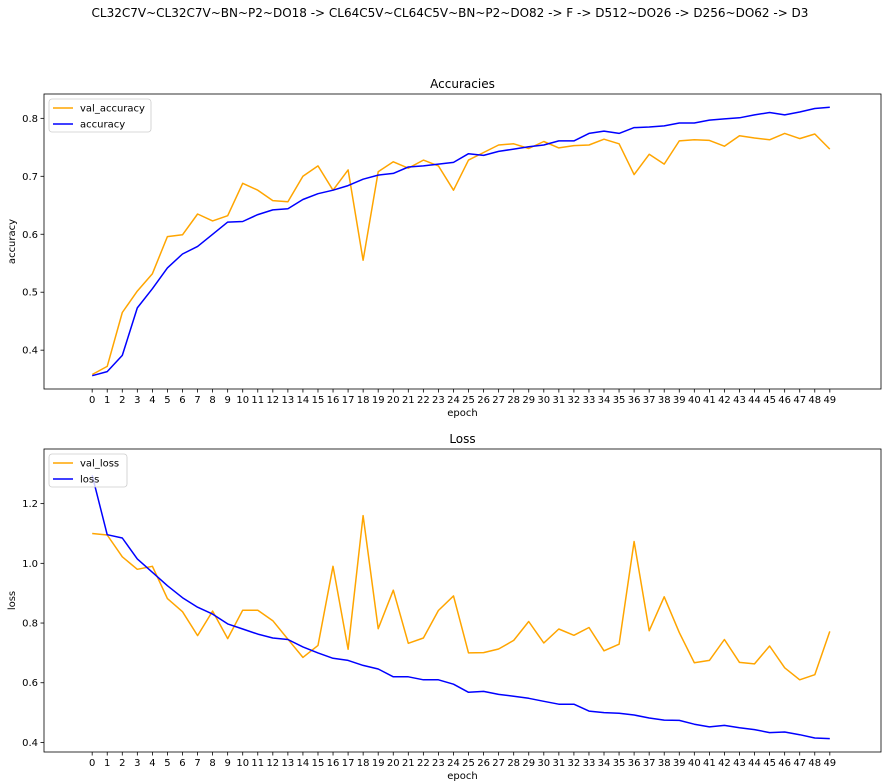 This screenshot has width=888, height=784. What do you see at coordinates (589, 763) in the screenshot?
I see `x-tick-label: 33` at bounding box center [589, 763].